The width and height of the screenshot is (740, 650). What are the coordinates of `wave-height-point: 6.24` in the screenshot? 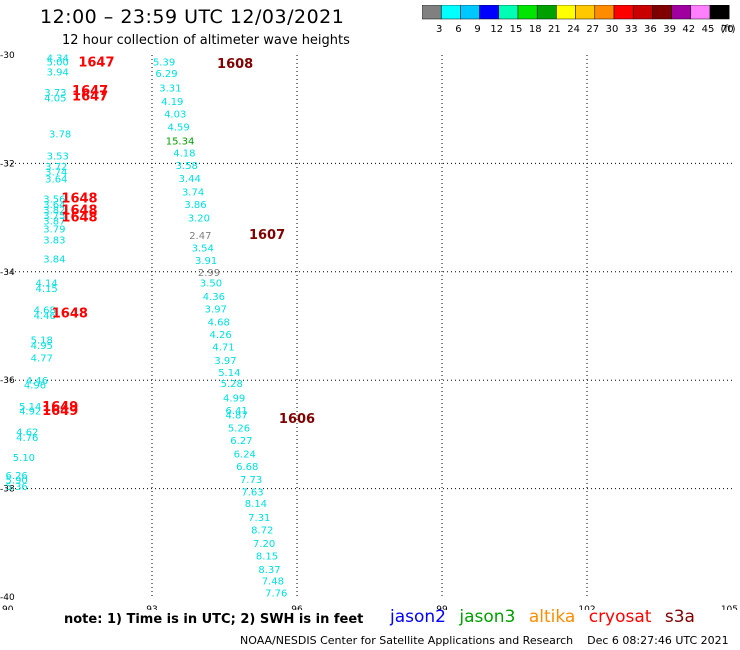 It's located at (245, 454).